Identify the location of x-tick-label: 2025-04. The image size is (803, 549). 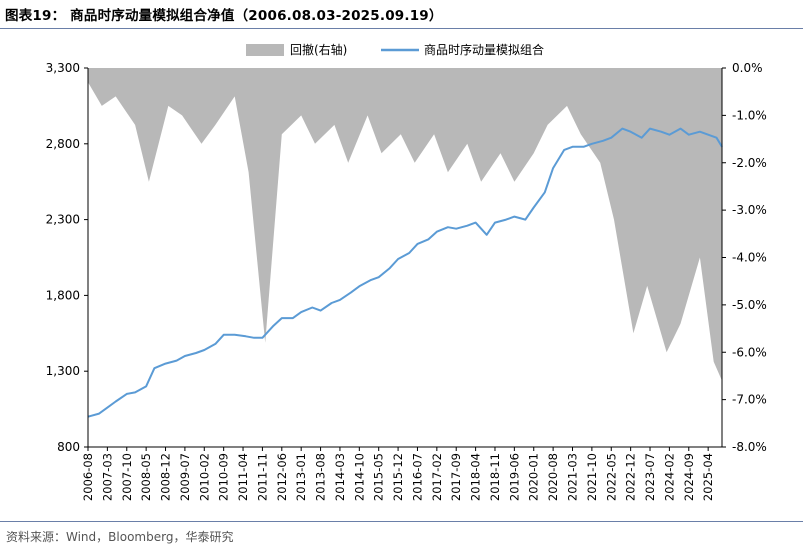
(708, 477).